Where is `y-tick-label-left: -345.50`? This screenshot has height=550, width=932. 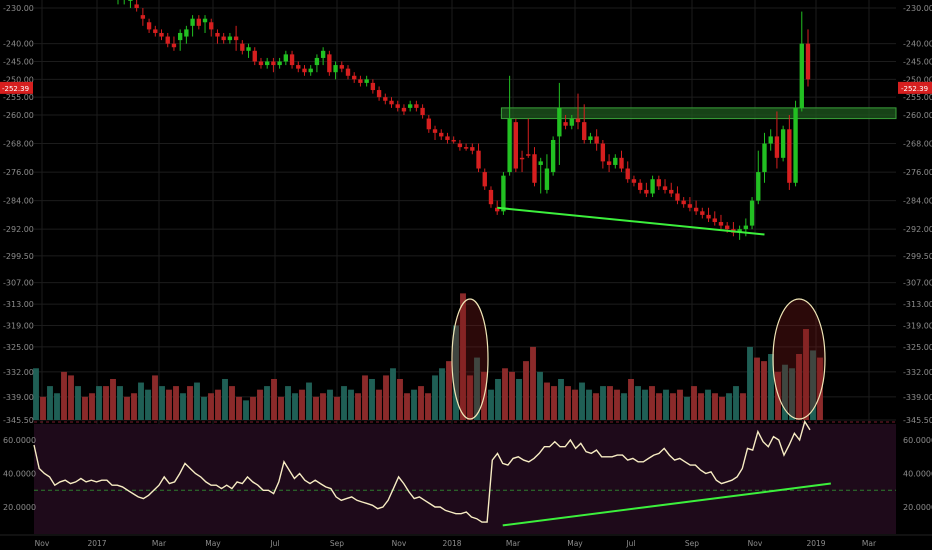
y-tick-label-left: -345.50 is located at coordinates (18, 420).